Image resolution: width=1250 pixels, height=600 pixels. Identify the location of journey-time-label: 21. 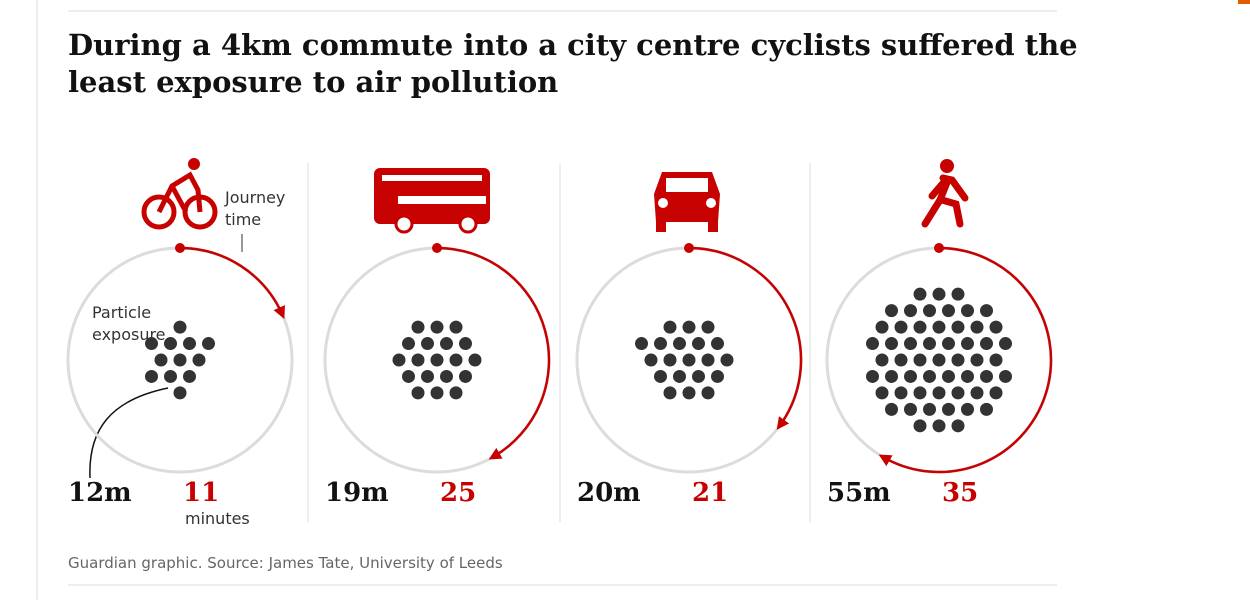
(710, 493).